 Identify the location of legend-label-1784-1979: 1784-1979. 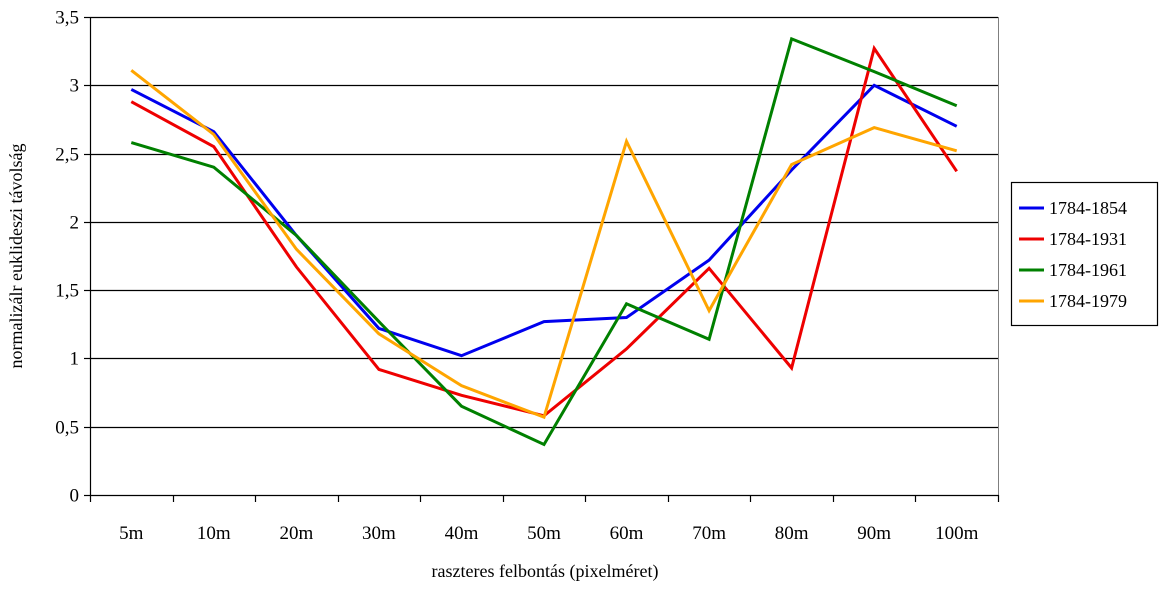
(1088, 301).